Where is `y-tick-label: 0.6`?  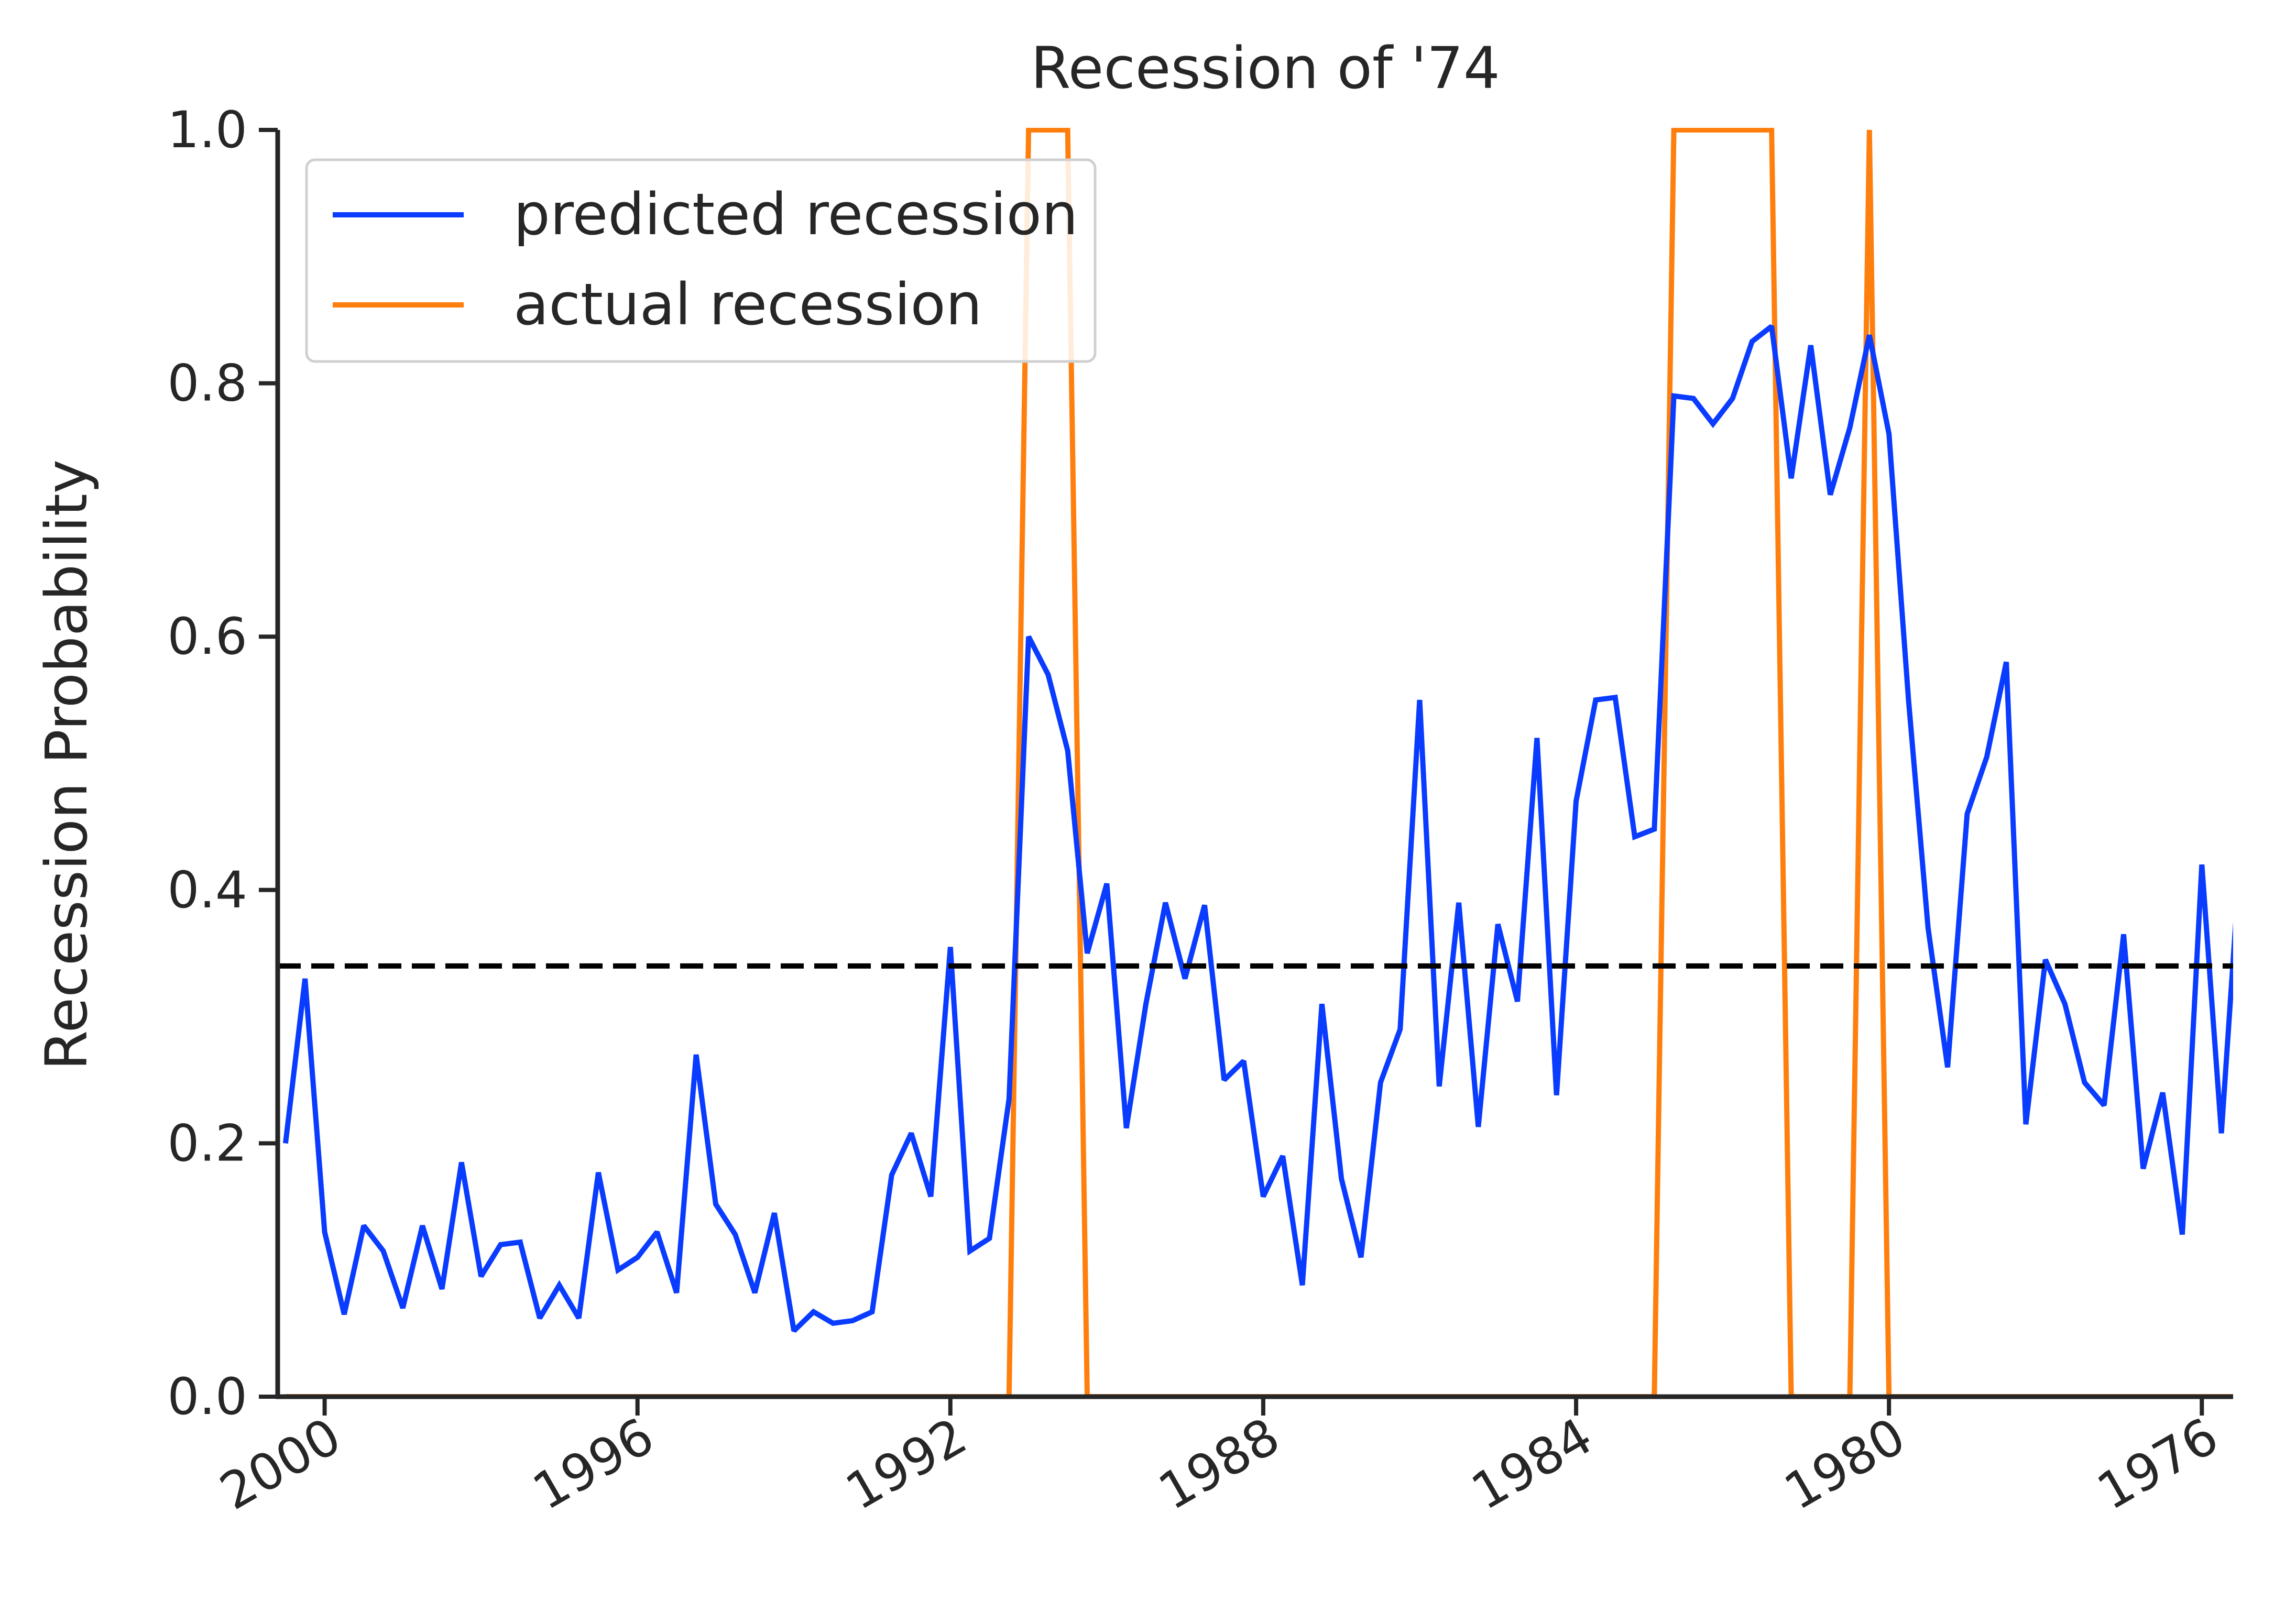
y-tick-label: 0.6 is located at coordinates (207, 636).